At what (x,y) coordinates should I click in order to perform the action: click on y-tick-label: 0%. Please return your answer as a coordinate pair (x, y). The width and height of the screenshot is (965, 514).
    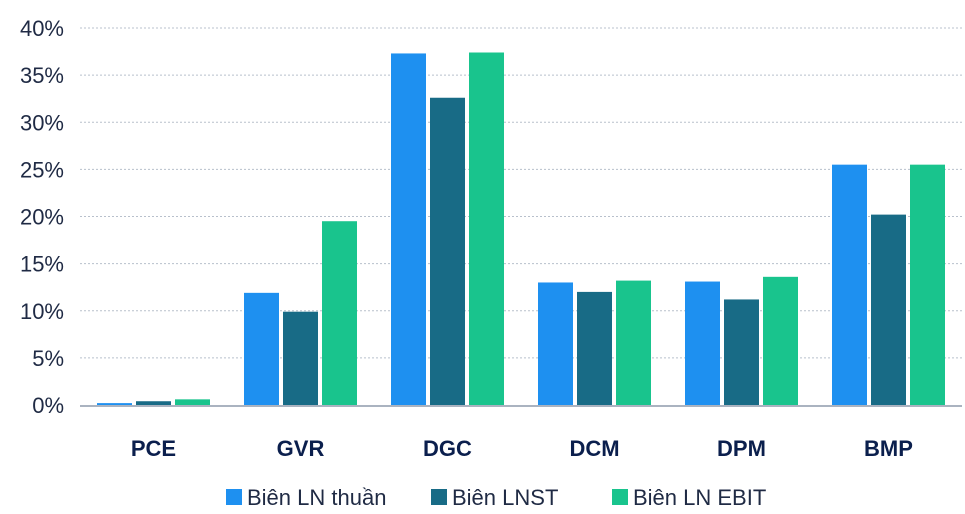
    Looking at the image, I should click on (48, 405).